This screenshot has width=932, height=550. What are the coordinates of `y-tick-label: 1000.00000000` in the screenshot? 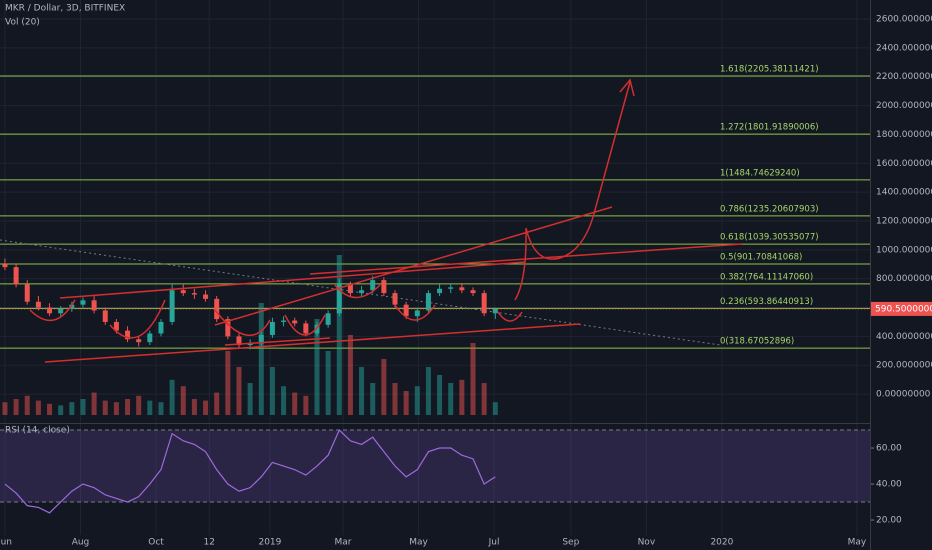 It's located at (904, 250).